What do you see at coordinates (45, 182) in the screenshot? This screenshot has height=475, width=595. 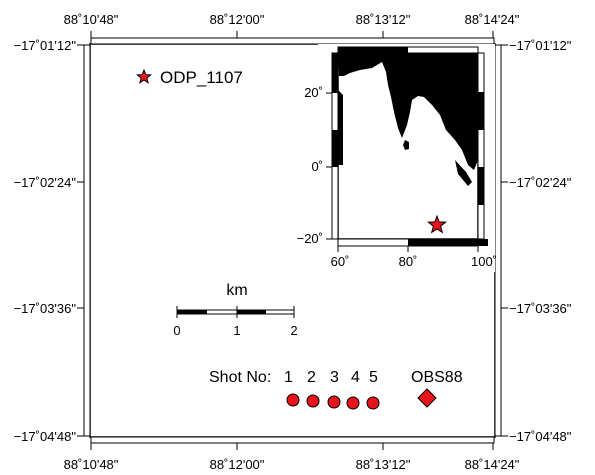 I see `lat-tick-left-2: −17˚02'24"` at bounding box center [45, 182].